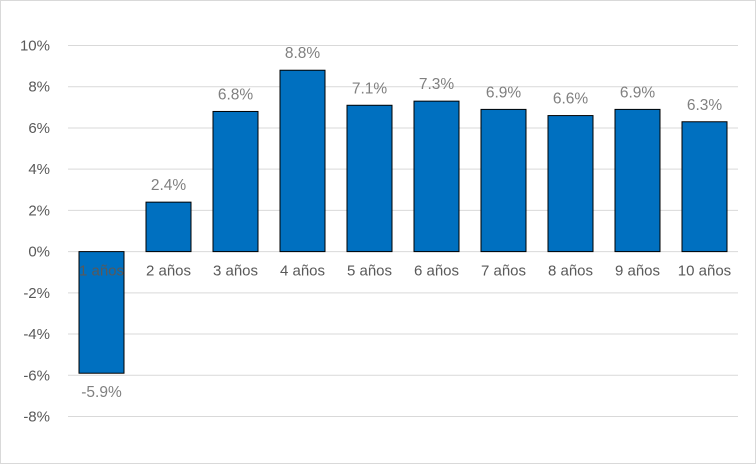 The height and width of the screenshot is (464, 756). I want to click on data-label: 7.3%, so click(437, 84).